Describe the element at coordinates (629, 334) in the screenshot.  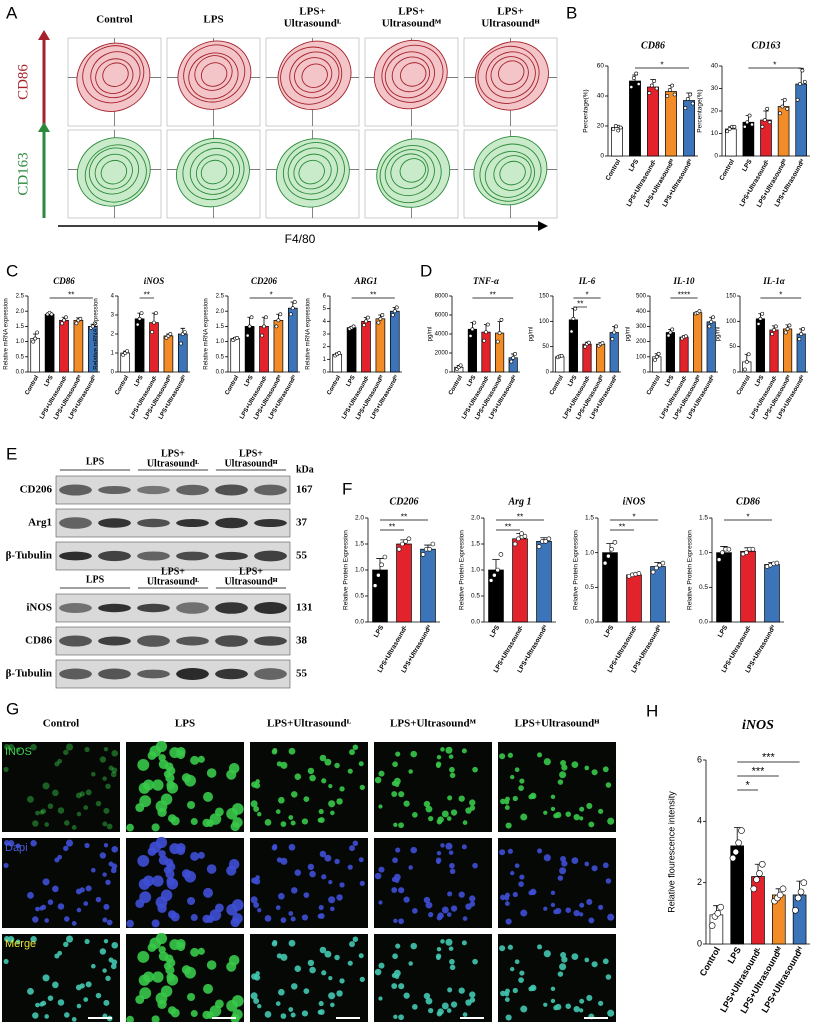
I see `y-axis-label: pg/ml` at that location.